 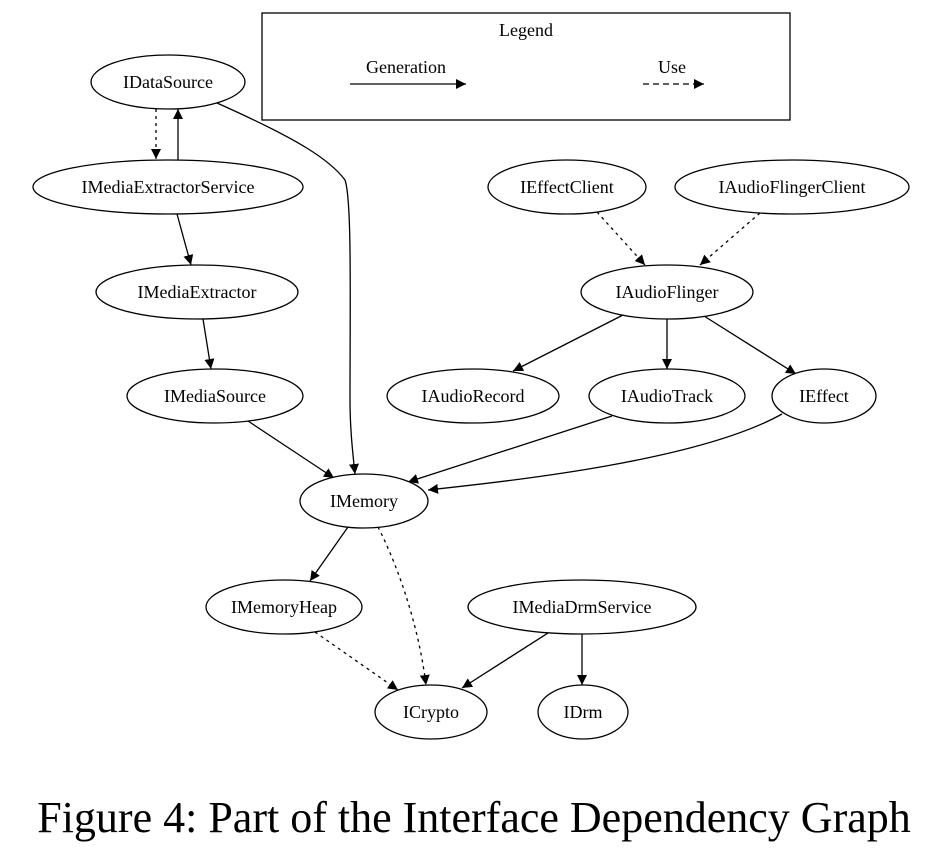 I want to click on node-label: ICrypto, so click(x=431, y=712).